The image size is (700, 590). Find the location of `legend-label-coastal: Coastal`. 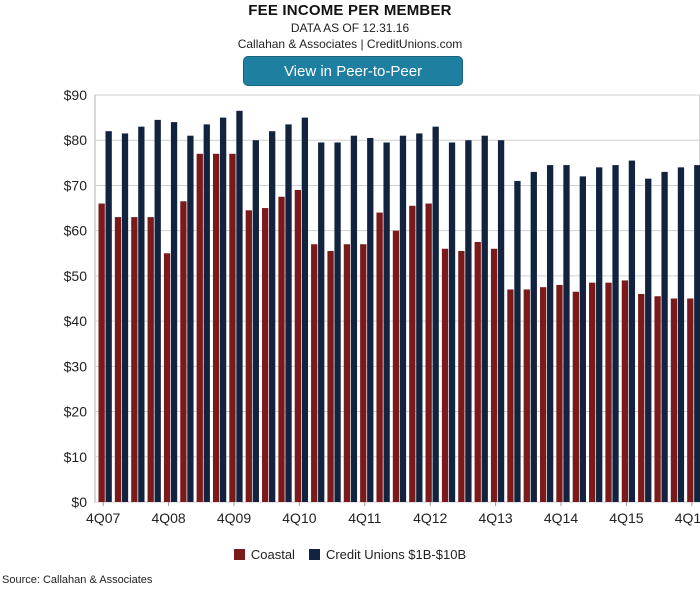

legend-label-coastal: Coastal is located at coordinates (272, 554).